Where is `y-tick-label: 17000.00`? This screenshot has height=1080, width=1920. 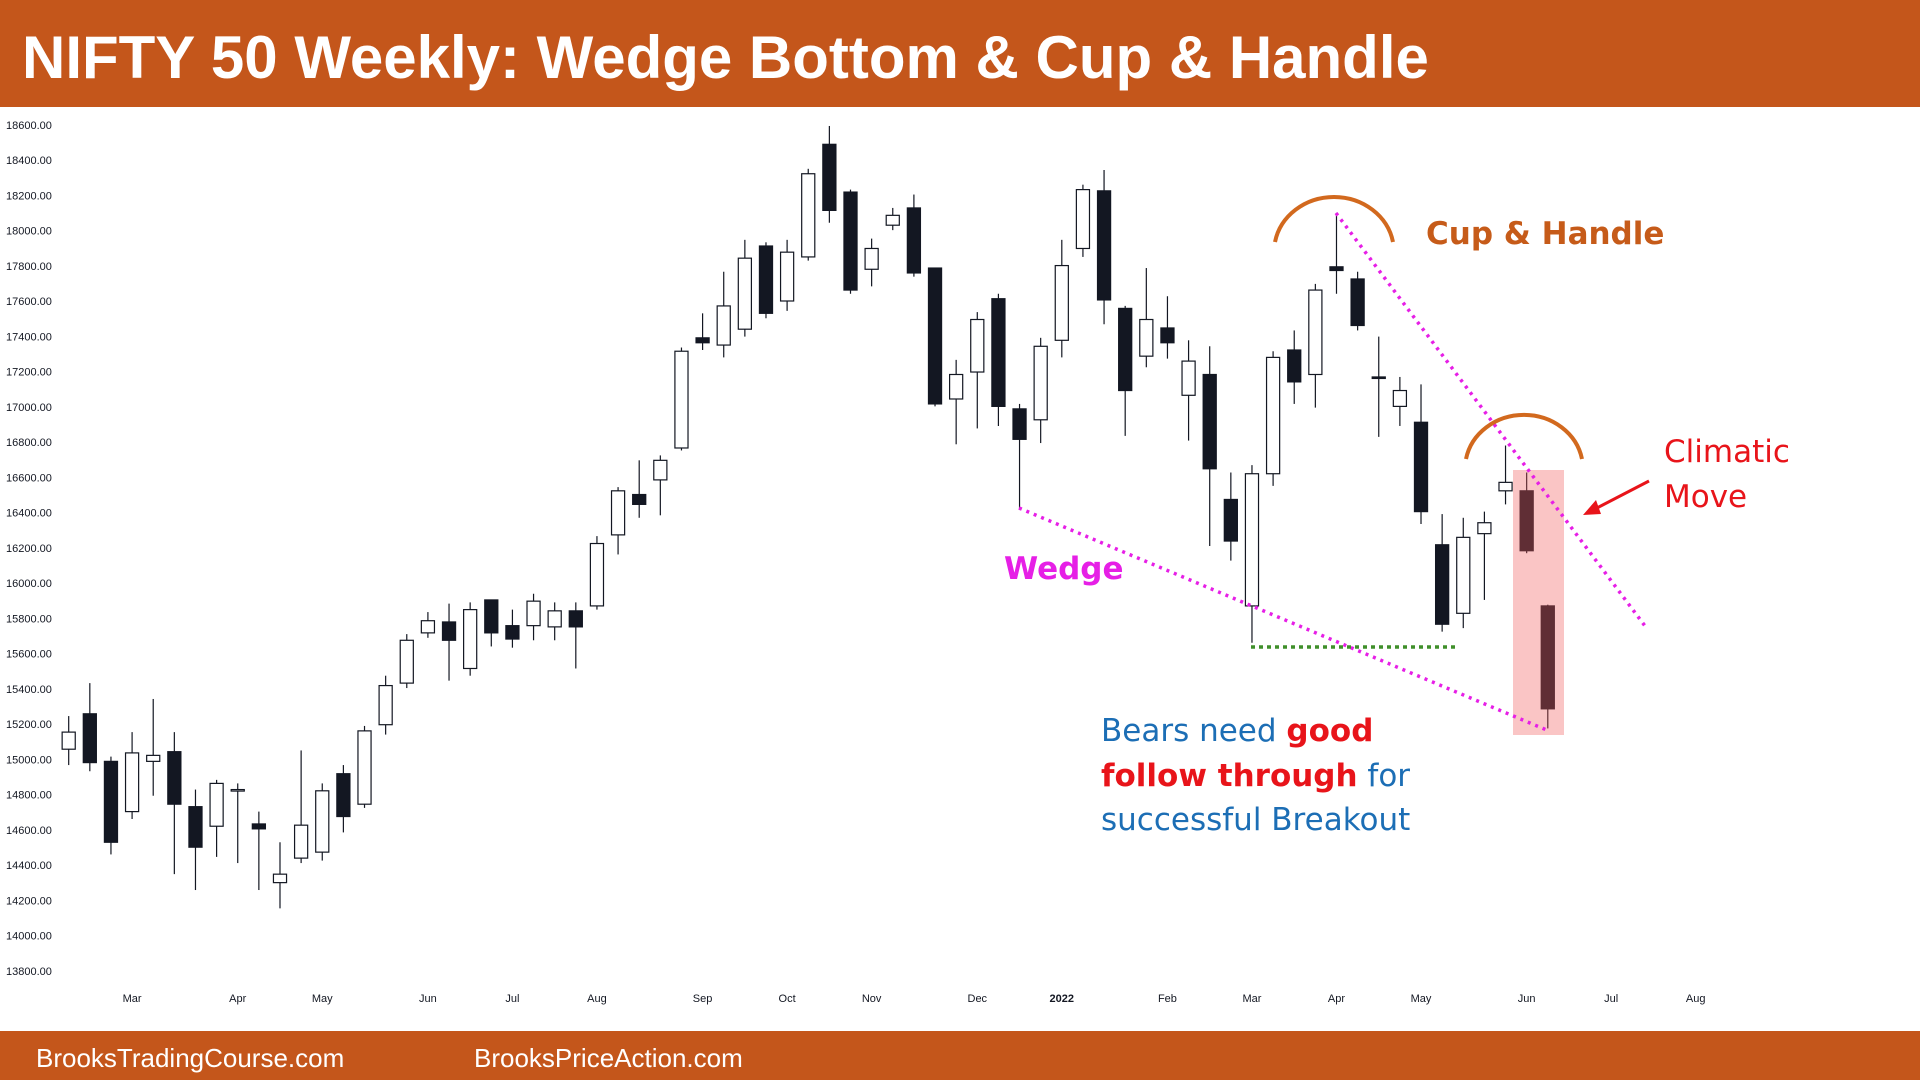
y-tick-label: 17000.00 is located at coordinates (29, 408).